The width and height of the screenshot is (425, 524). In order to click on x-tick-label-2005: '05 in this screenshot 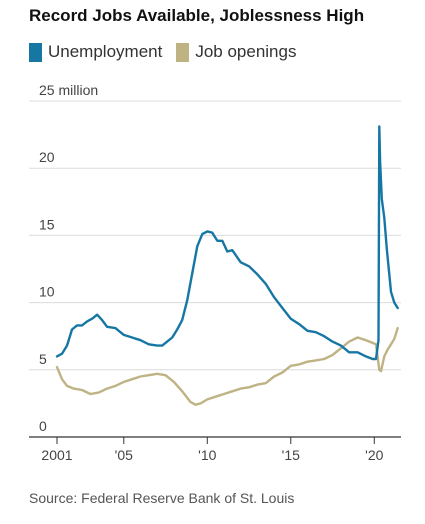, I will do `click(124, 455)`.